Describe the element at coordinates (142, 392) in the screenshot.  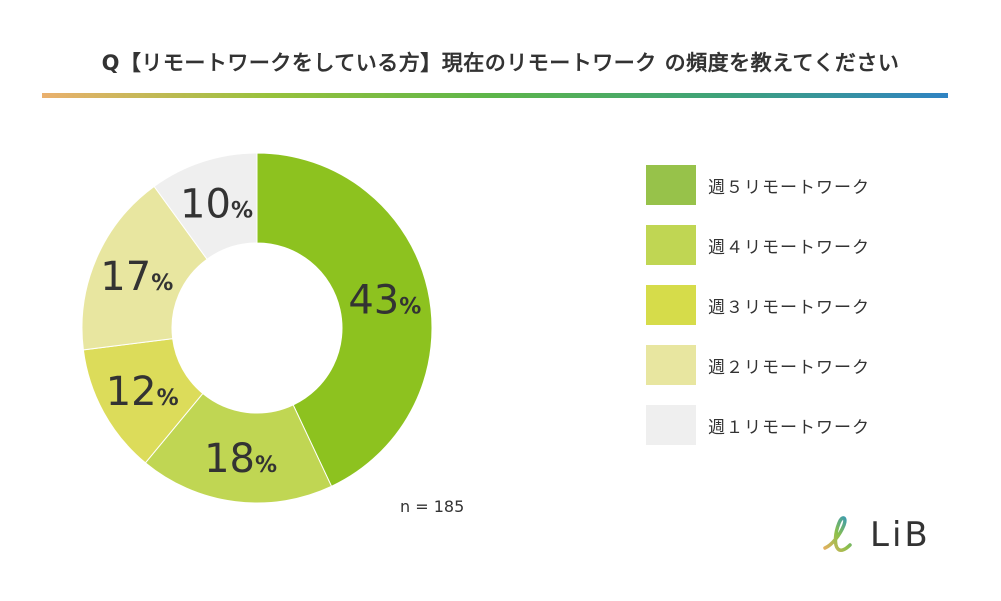
I see `slice-label: 12%` at that location.